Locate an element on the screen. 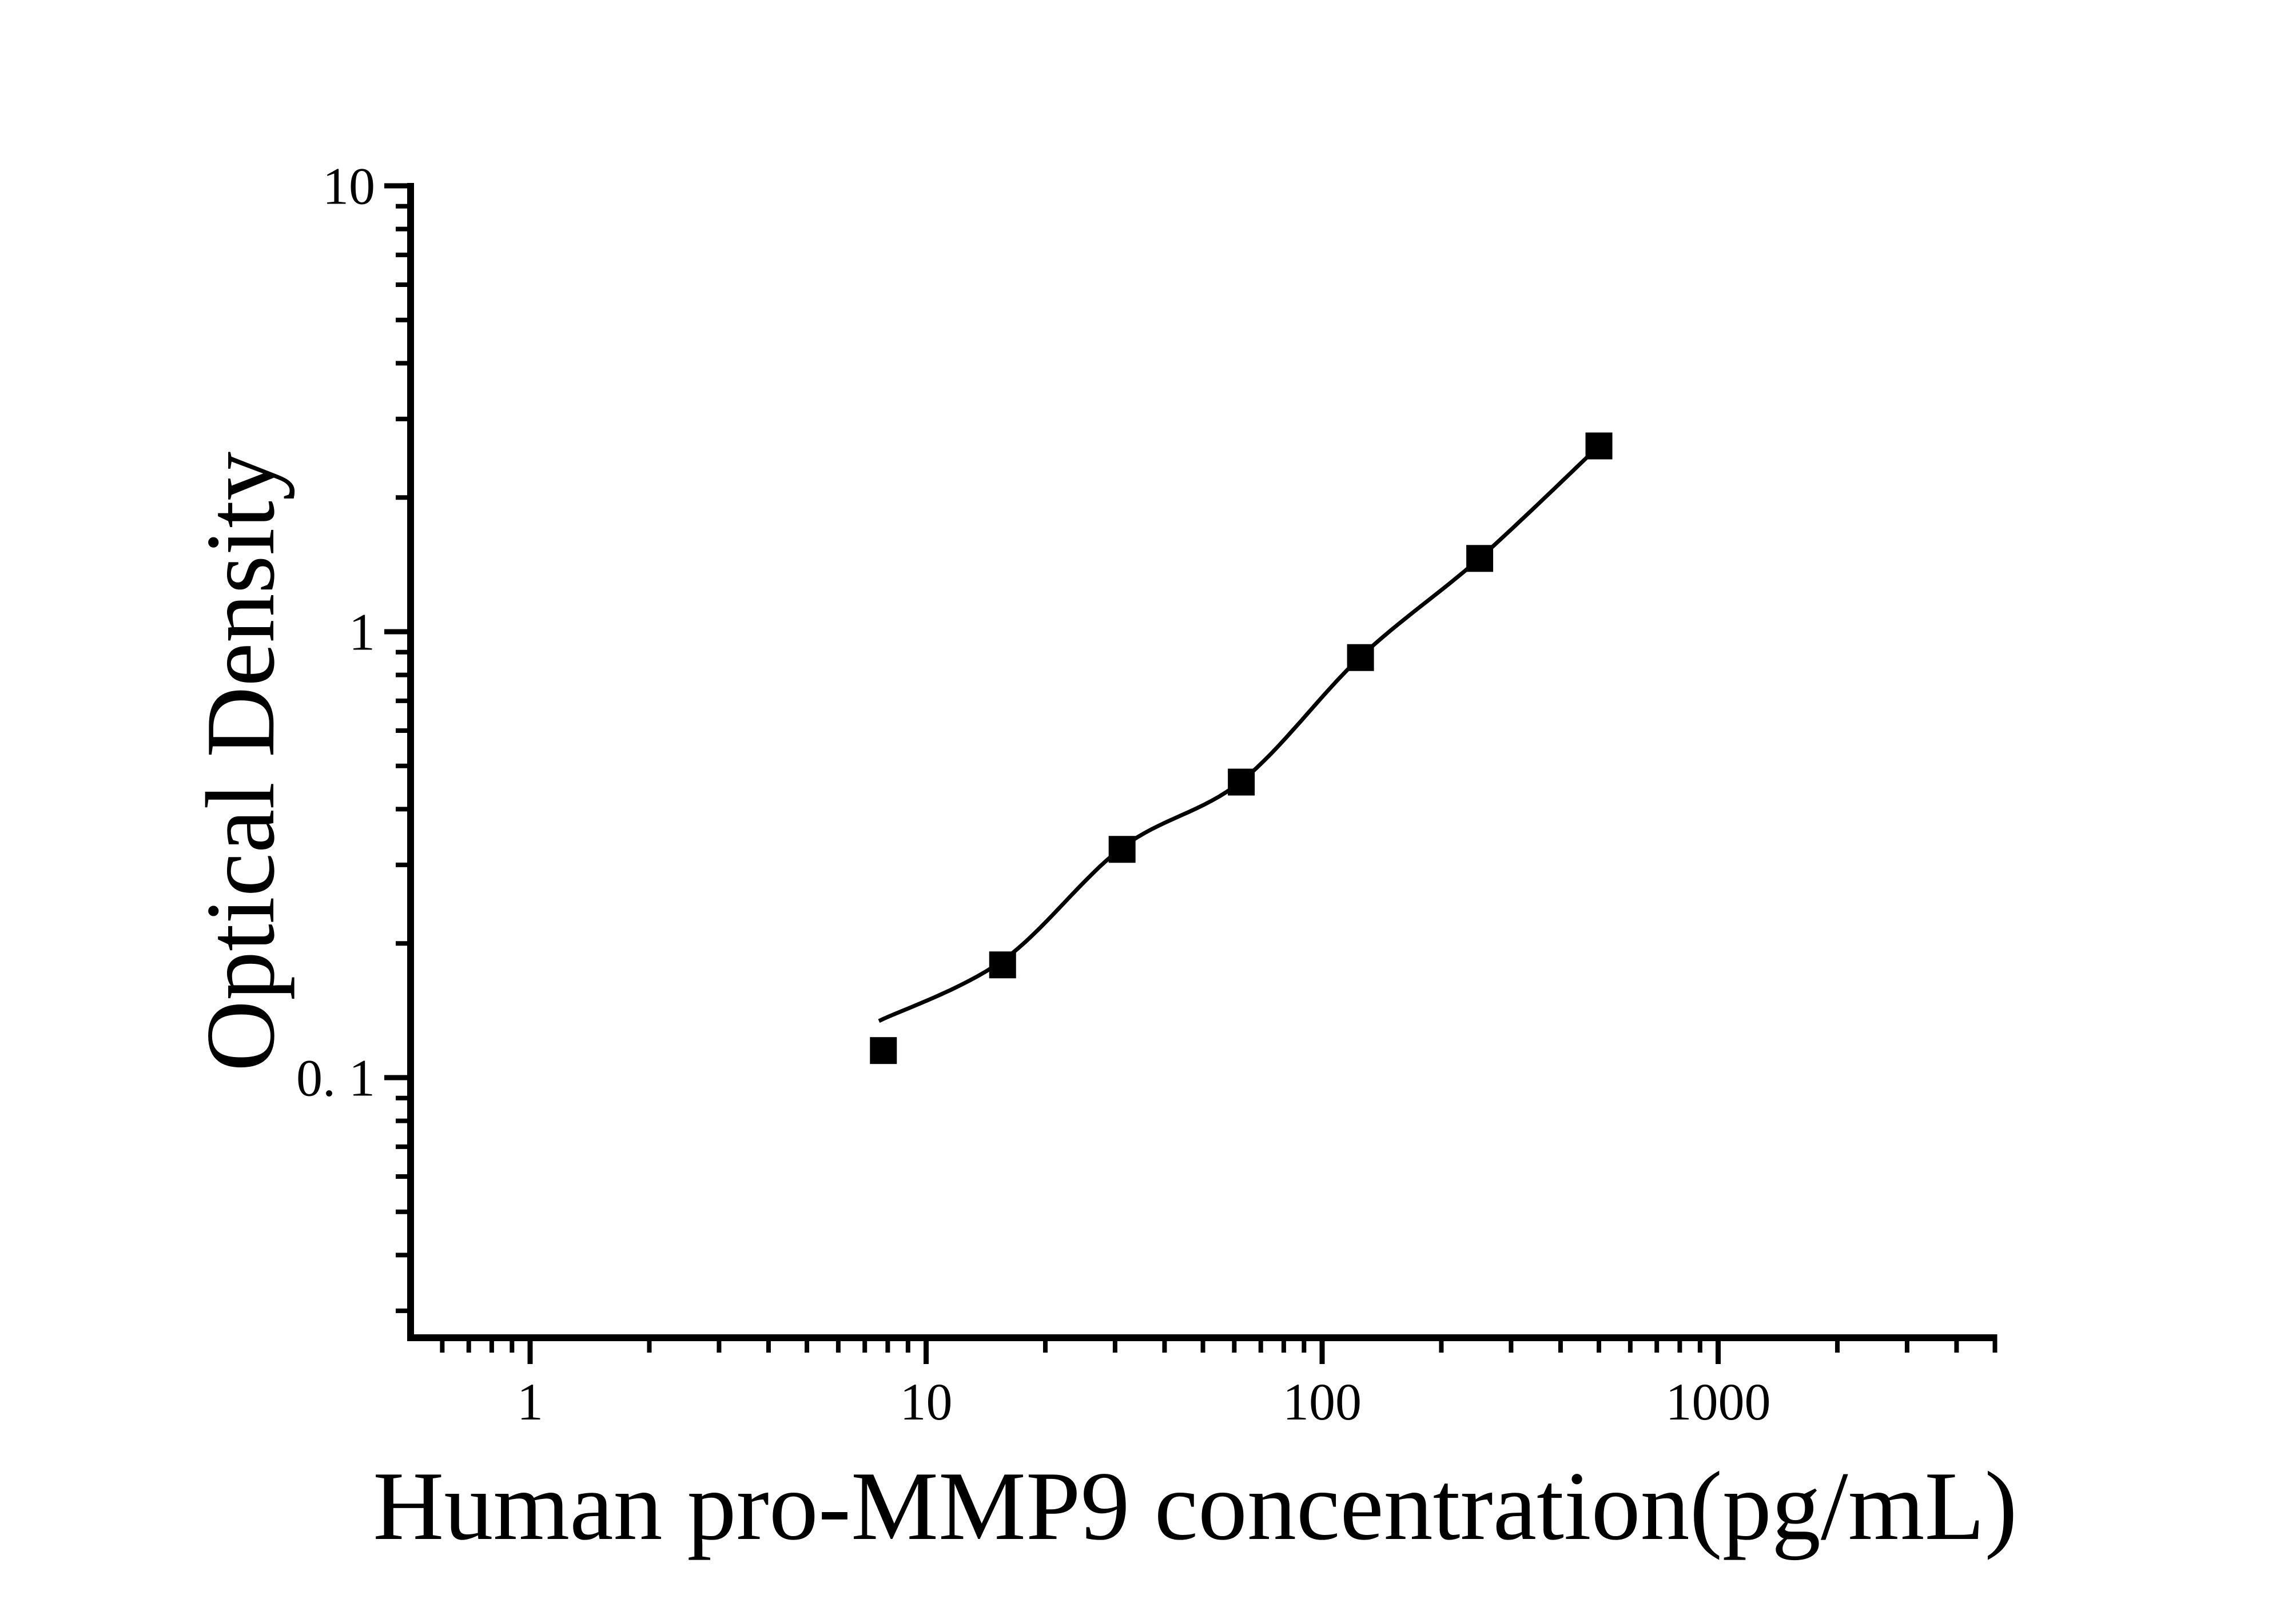 This screenshot has height=1607, width=2296. y-tick-label: 10 is located at coordinates (349, 186).